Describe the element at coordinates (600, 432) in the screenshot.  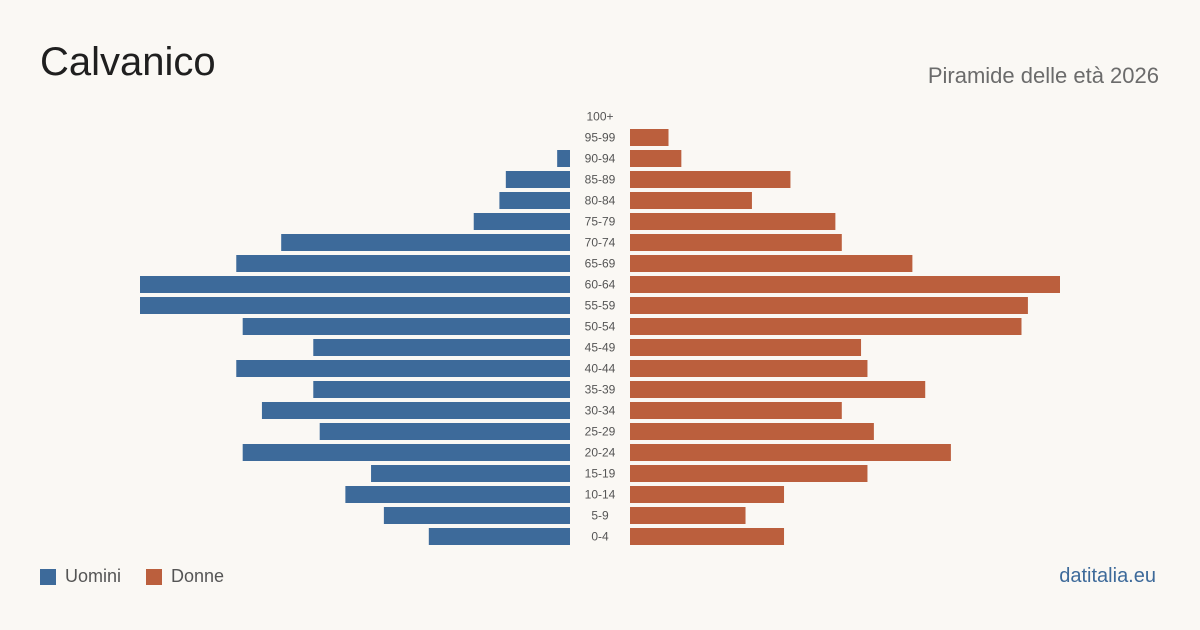
I see `age-label-25-29: 25-29` at that location.